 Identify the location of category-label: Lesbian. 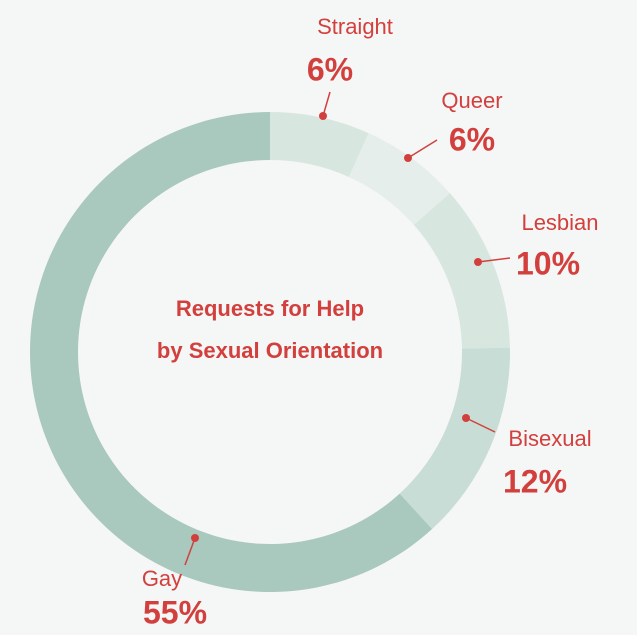
(559, 222).